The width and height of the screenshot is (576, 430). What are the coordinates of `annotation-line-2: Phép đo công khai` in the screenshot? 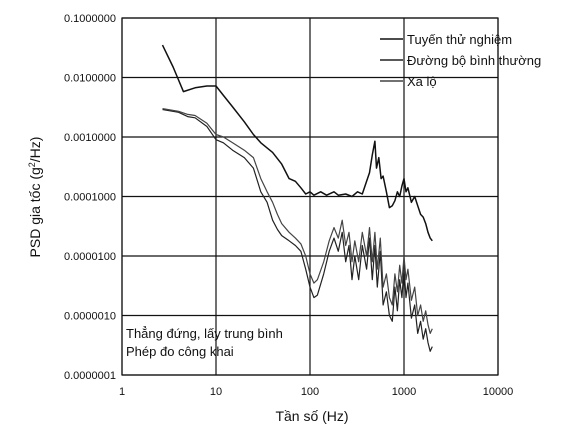 It's located at (180, 351).